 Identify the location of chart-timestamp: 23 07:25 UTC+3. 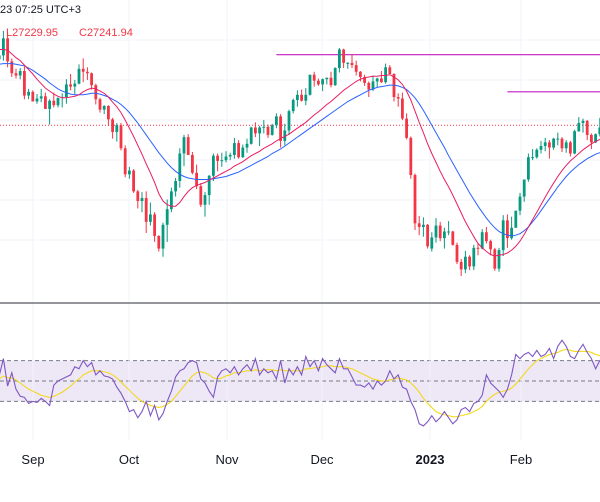
(41, 10).